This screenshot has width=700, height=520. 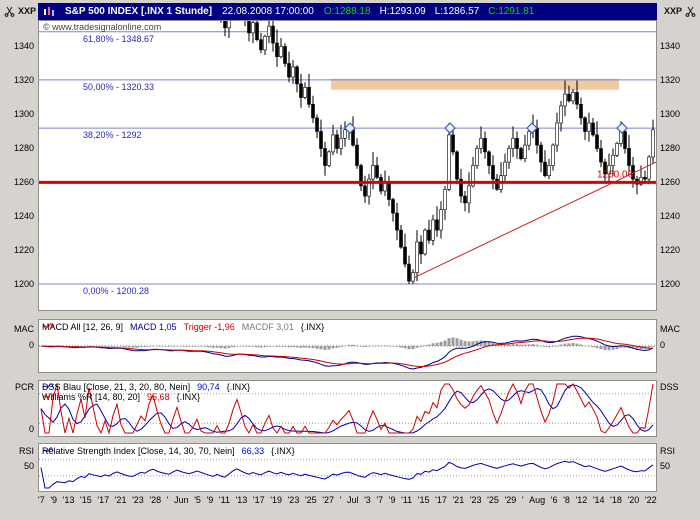 I want to click on macd-line, so click(x=347, y=352).